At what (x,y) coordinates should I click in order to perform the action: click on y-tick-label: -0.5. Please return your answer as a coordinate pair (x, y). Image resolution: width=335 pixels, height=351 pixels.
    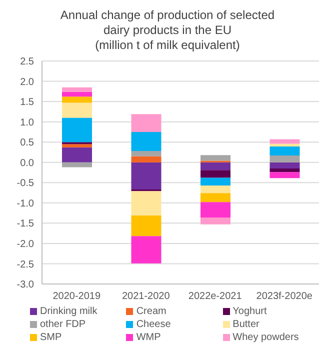
    Looking at the image, I should click on (25, 184).